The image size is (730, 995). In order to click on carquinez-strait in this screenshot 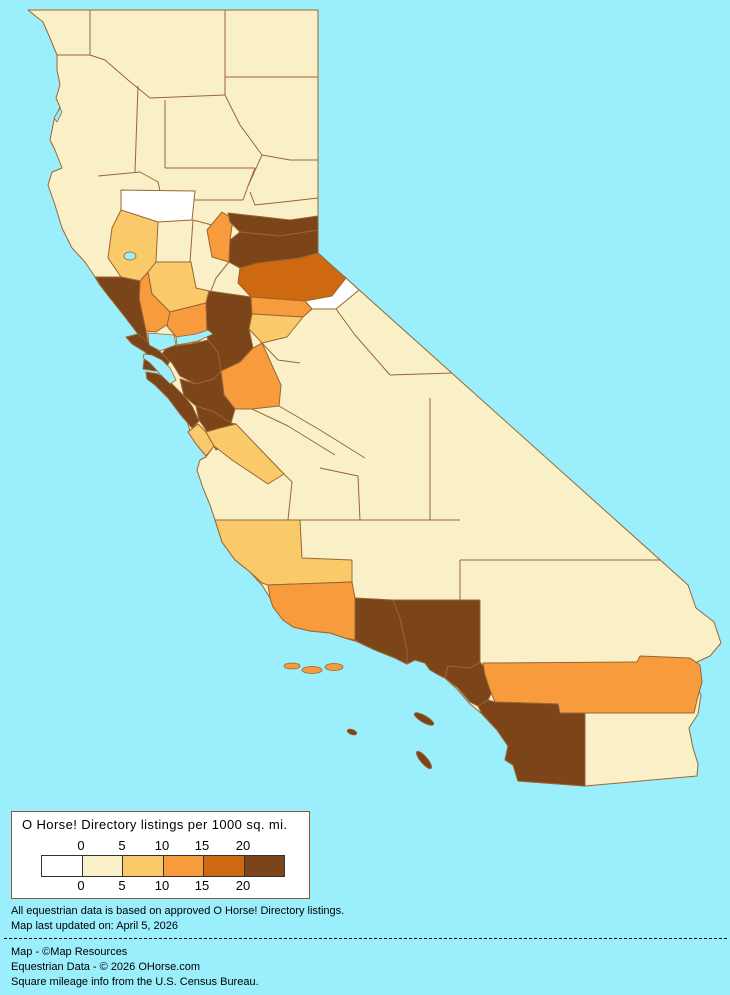, I will do `click(194, 337)`.